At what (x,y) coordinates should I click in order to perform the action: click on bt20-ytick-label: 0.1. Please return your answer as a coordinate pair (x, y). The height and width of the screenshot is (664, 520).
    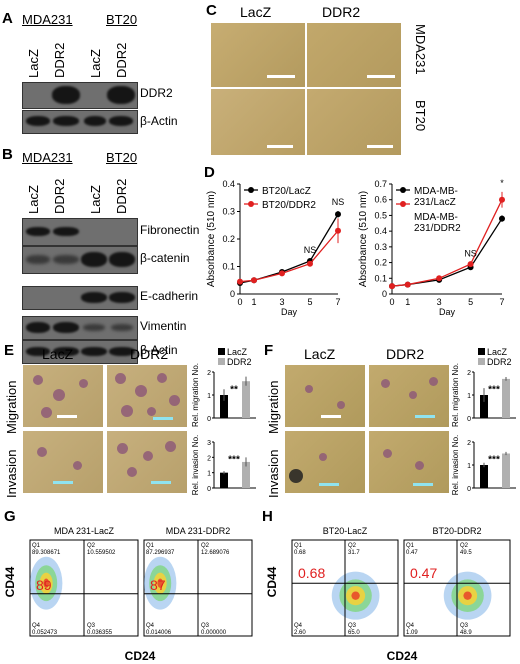
    Looking at the image, I should click on (228, 267).